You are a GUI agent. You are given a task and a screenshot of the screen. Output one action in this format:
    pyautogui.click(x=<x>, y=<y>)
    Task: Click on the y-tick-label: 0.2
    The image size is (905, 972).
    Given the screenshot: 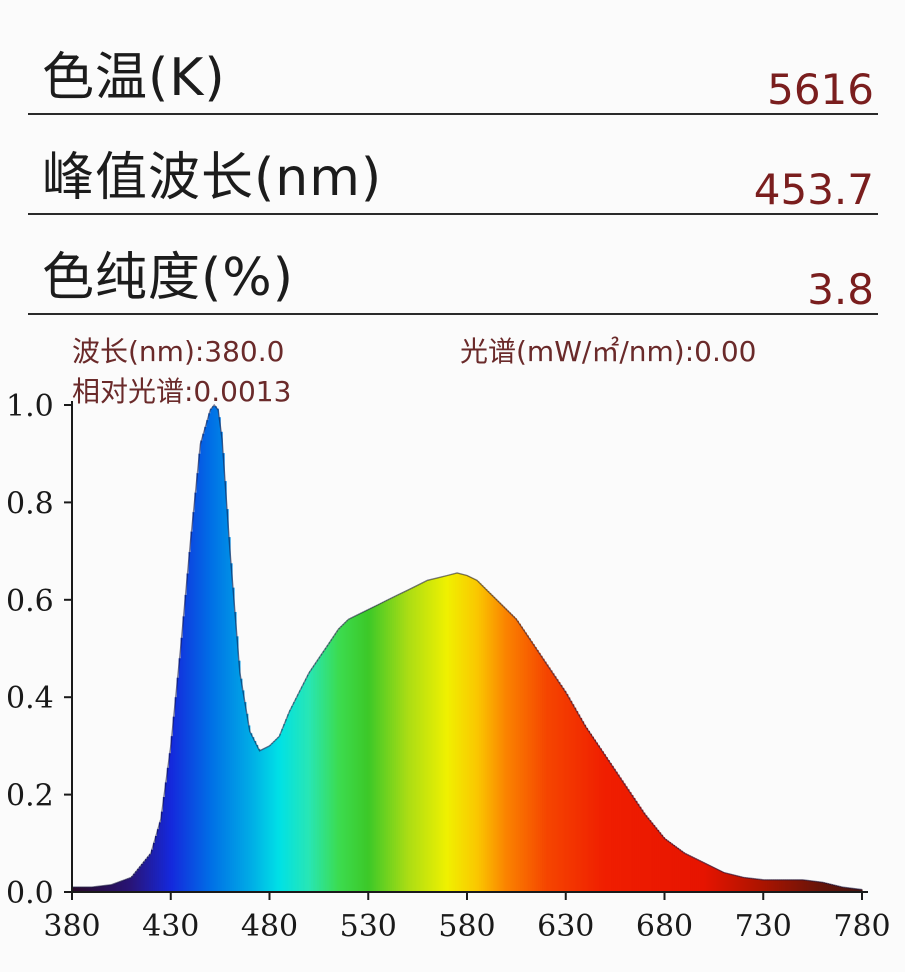 What is the action you would take?
    pyautogui.click(x=30, y=796)
    